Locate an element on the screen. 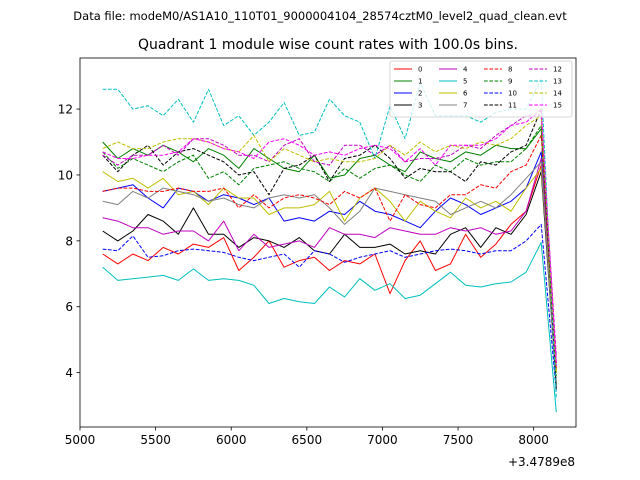  legend-frame is located at coordinates (481, 89).